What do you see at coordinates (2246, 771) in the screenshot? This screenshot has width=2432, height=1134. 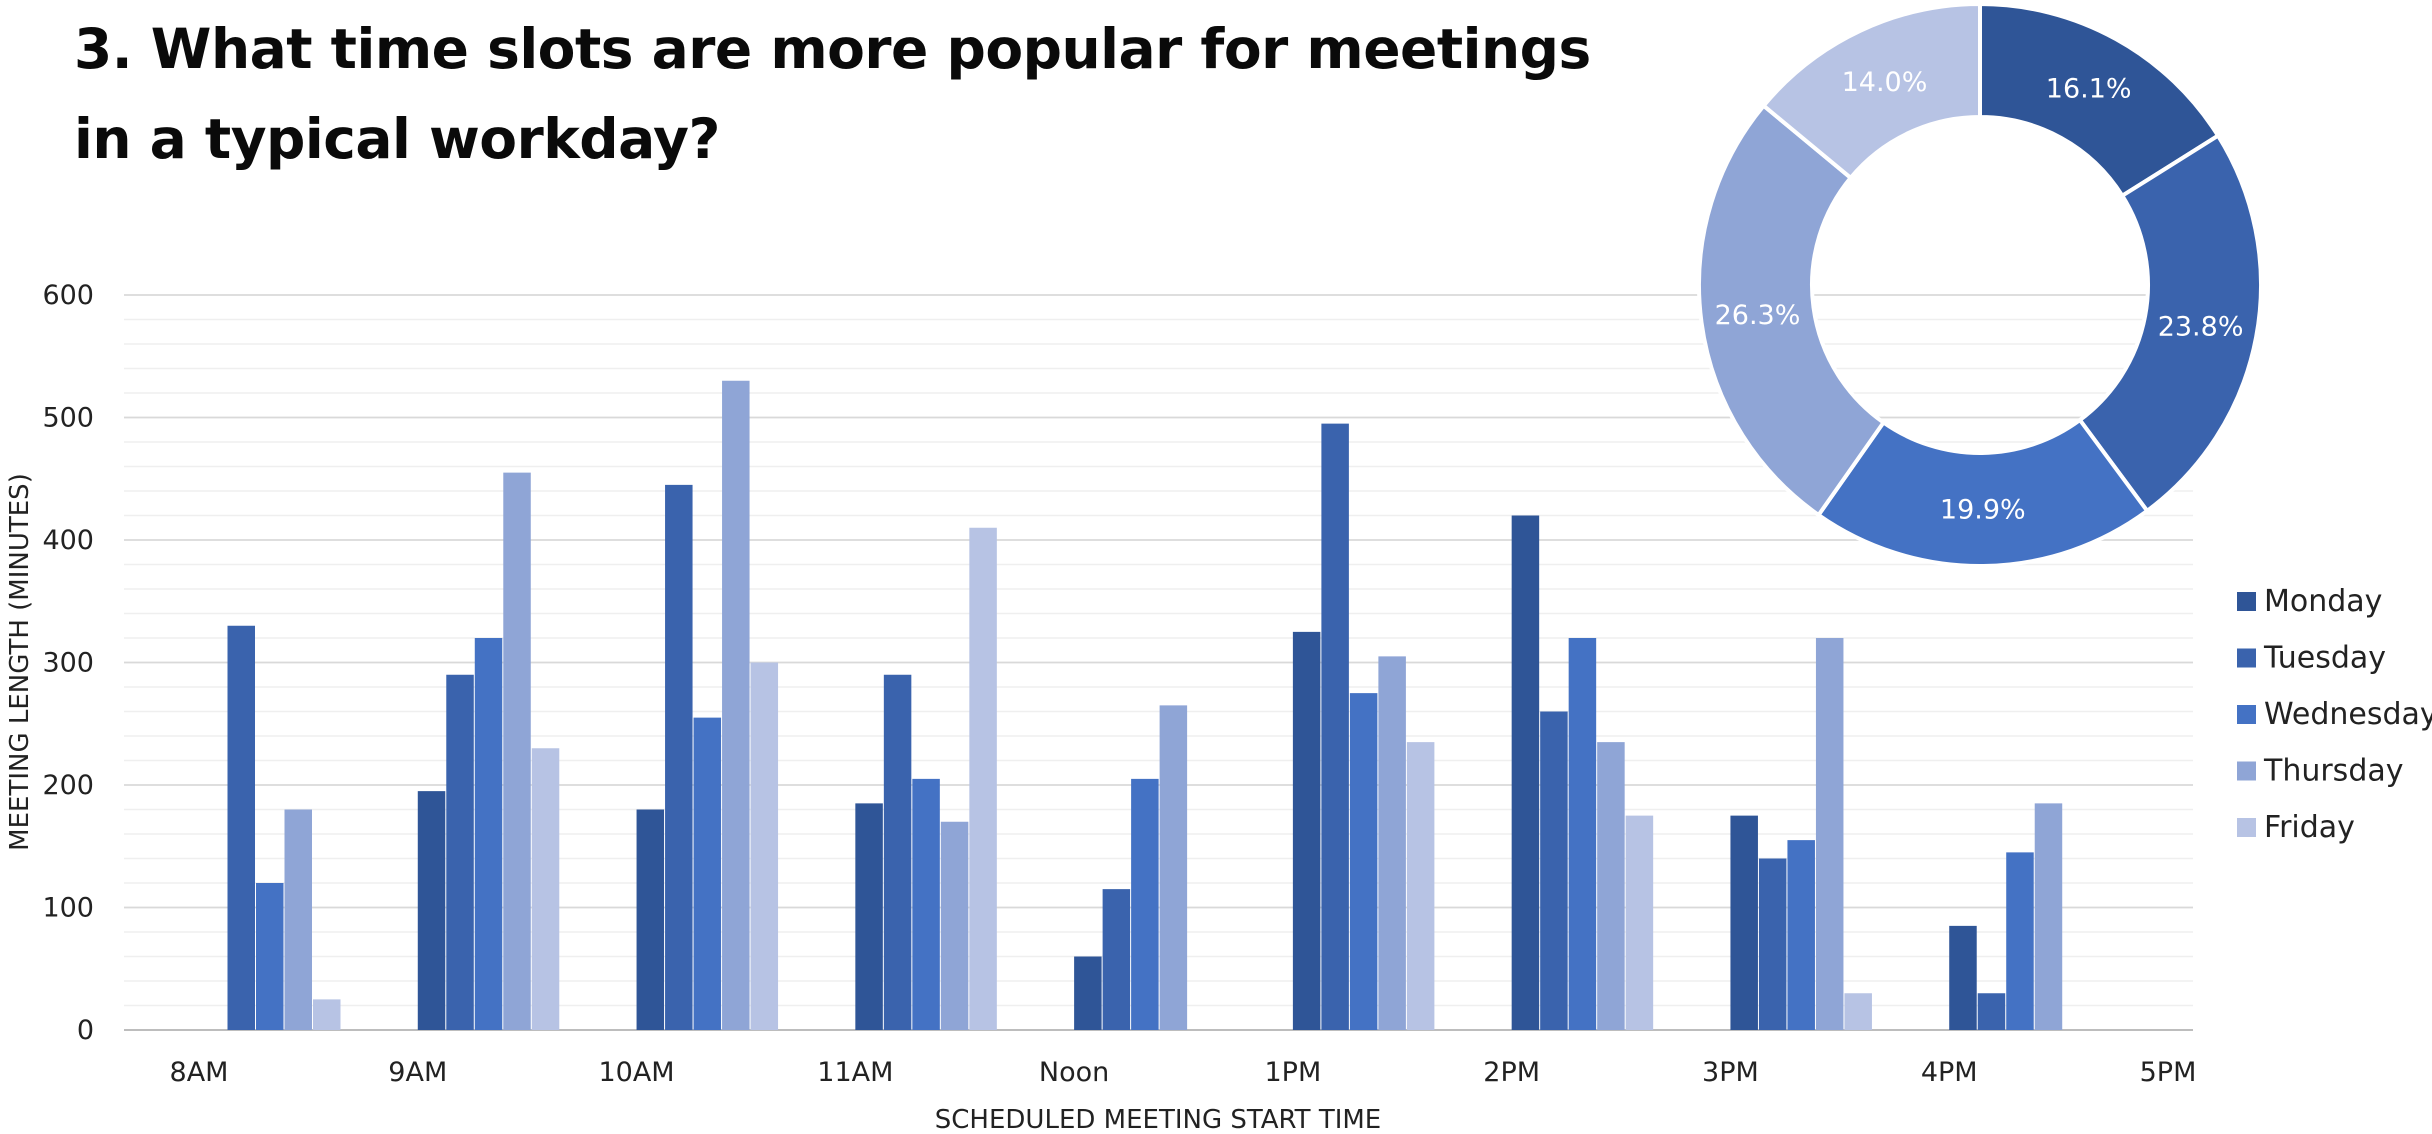 I see `legend-swatch-thursday` at bounding box center [2246, 771].